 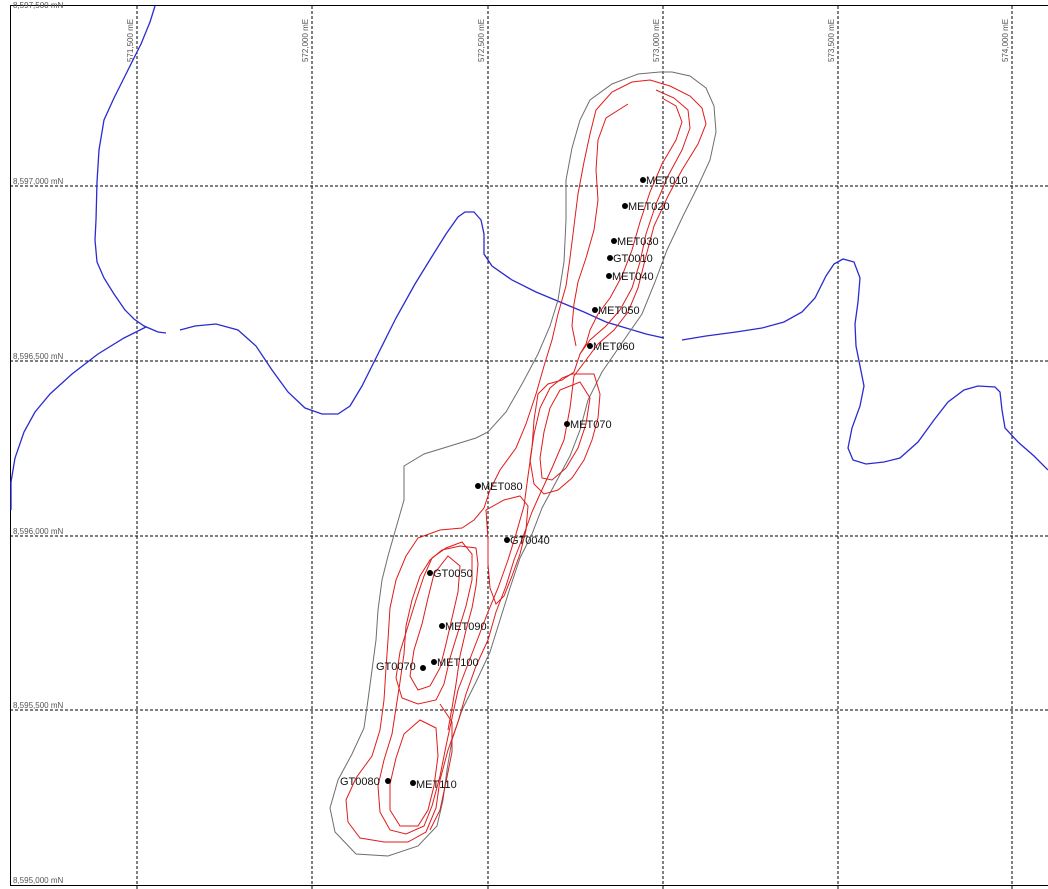 I want to click on point-label: GT0070, so click(x=396, y=667).